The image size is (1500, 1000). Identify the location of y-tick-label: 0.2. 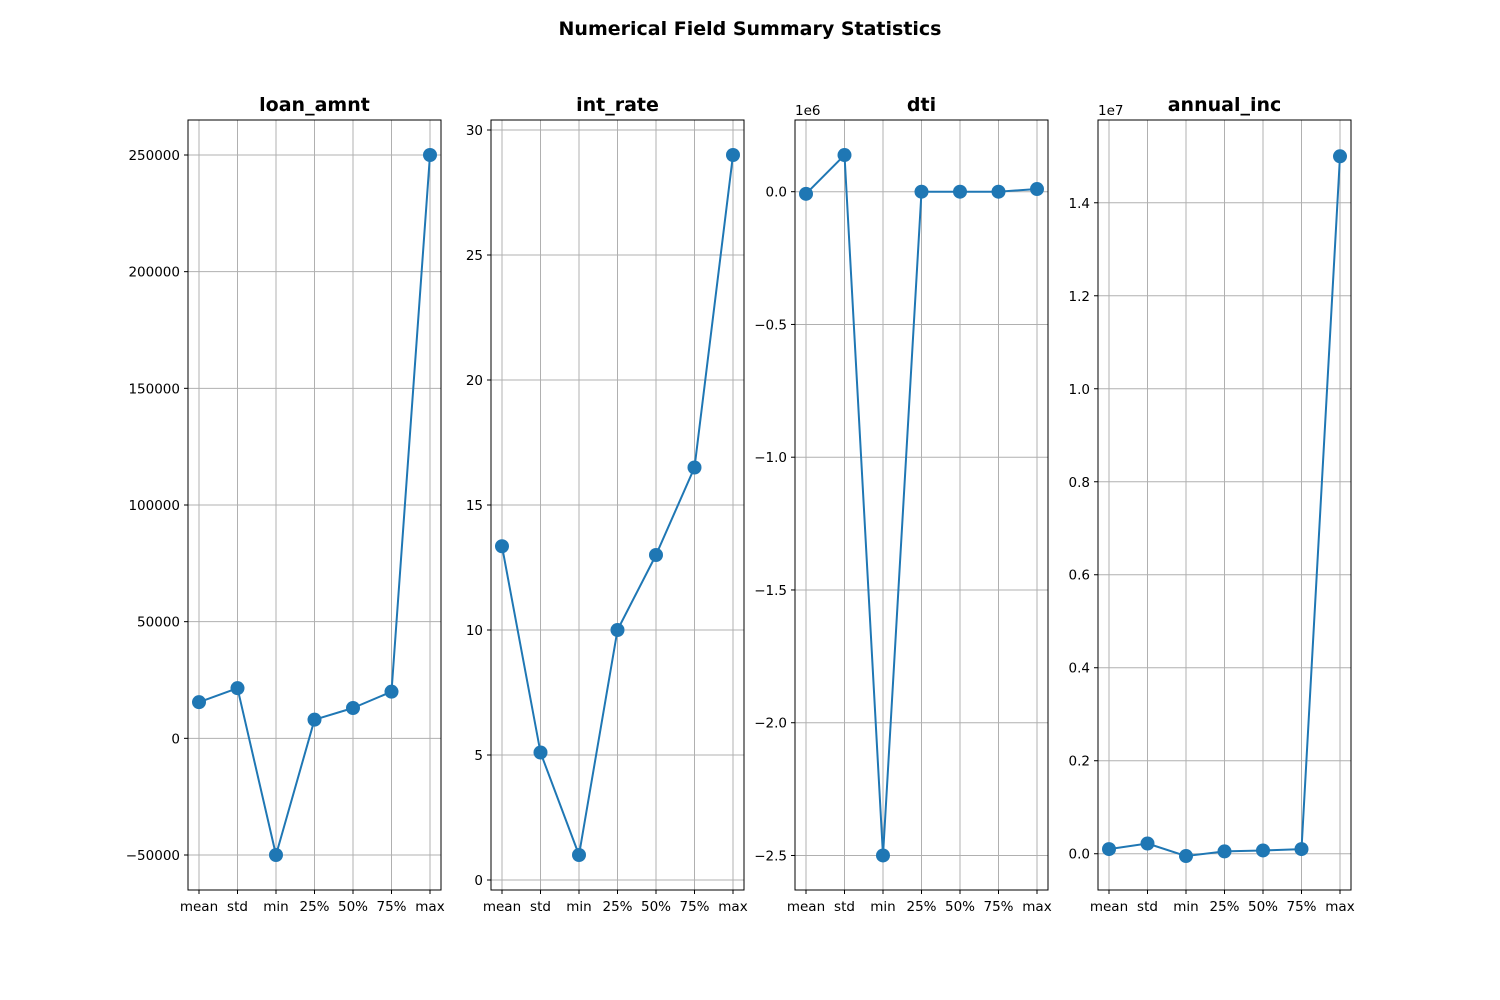
(1079, 762).